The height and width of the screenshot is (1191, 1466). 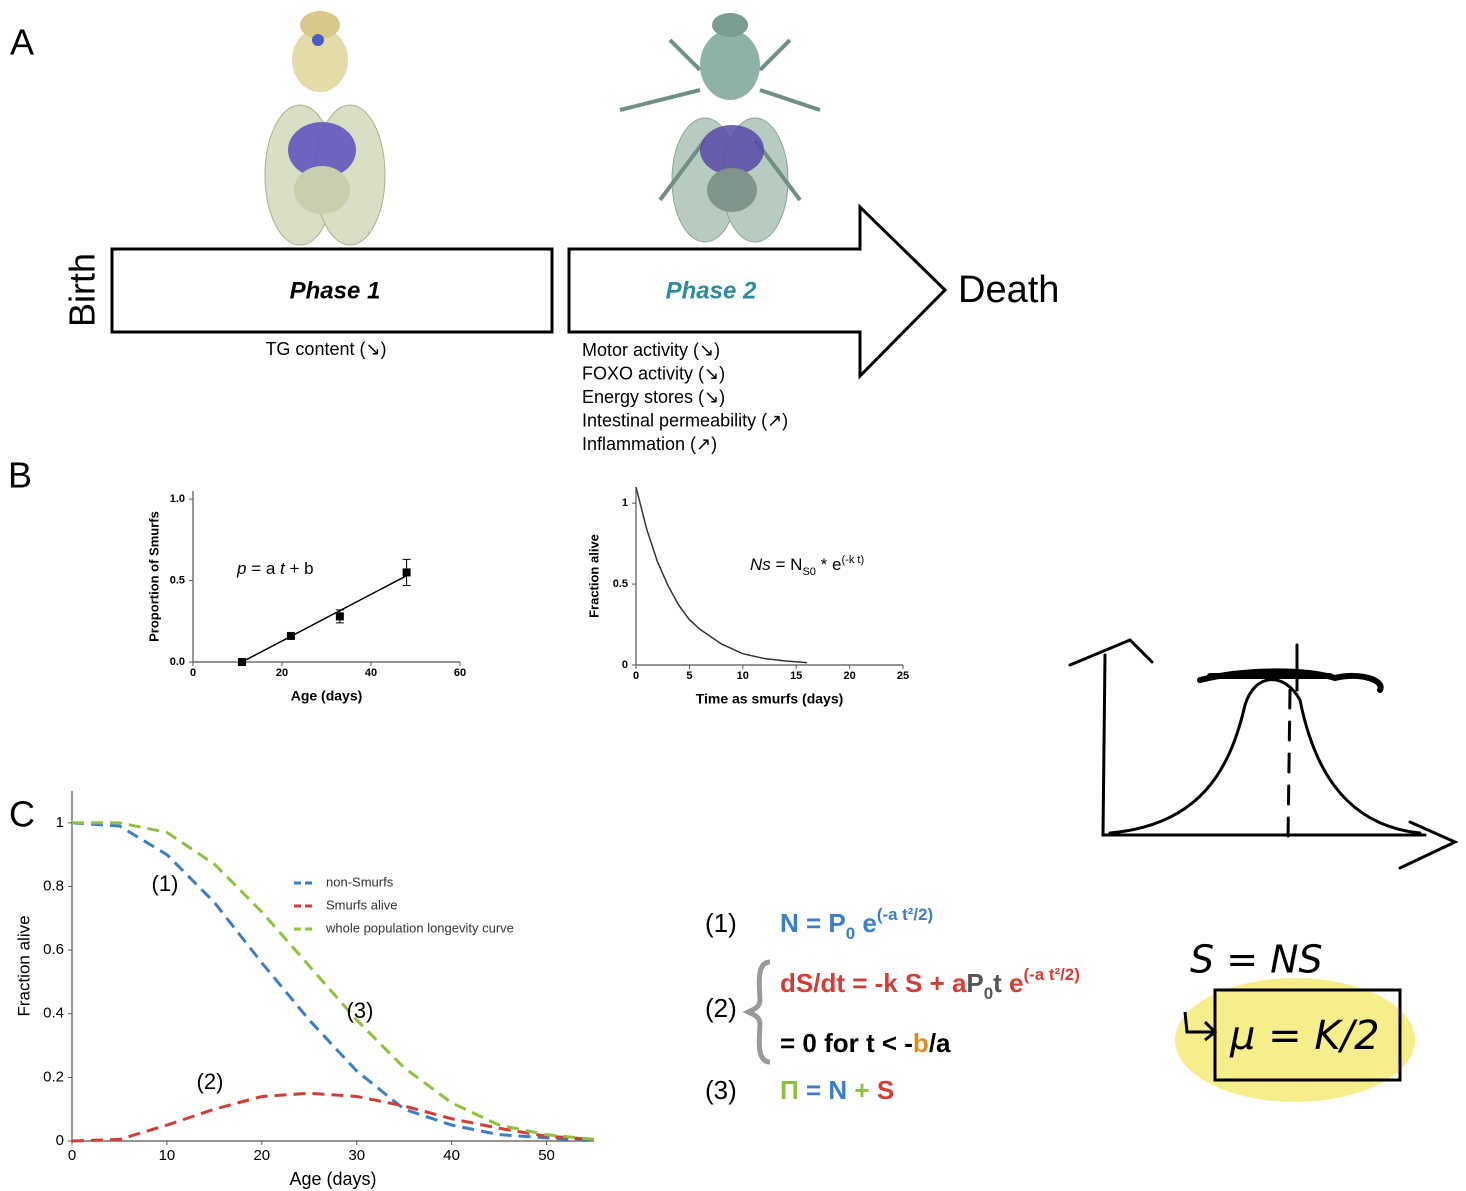 What do you see at coordinates (1263, 754) in the screenshot?
I see `hand-drawing` at bounding box center [1263, 754].